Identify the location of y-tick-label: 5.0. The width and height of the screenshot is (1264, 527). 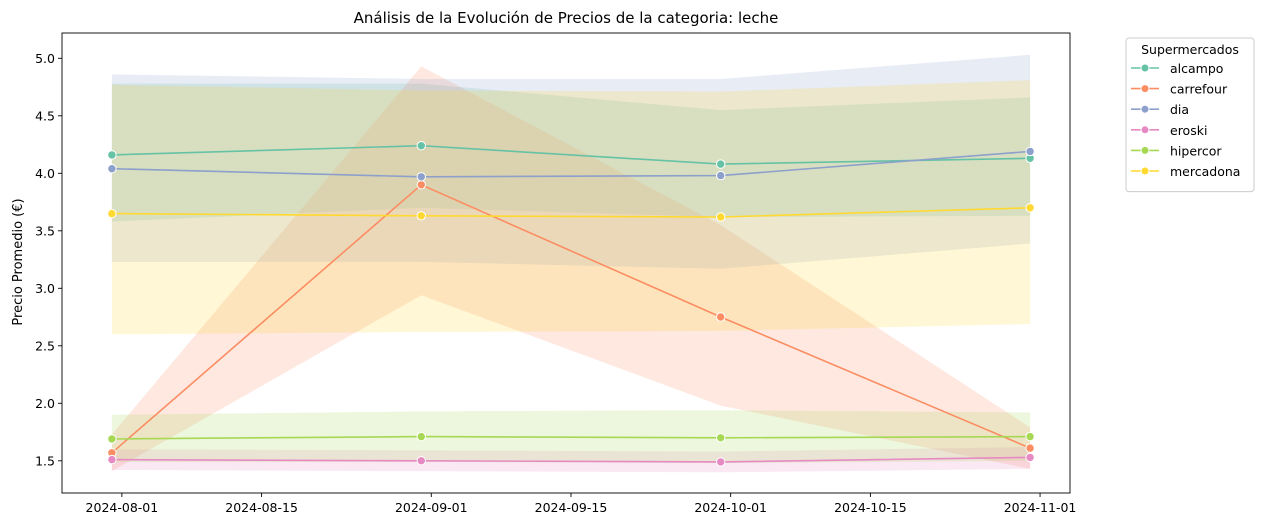
(45, 58).